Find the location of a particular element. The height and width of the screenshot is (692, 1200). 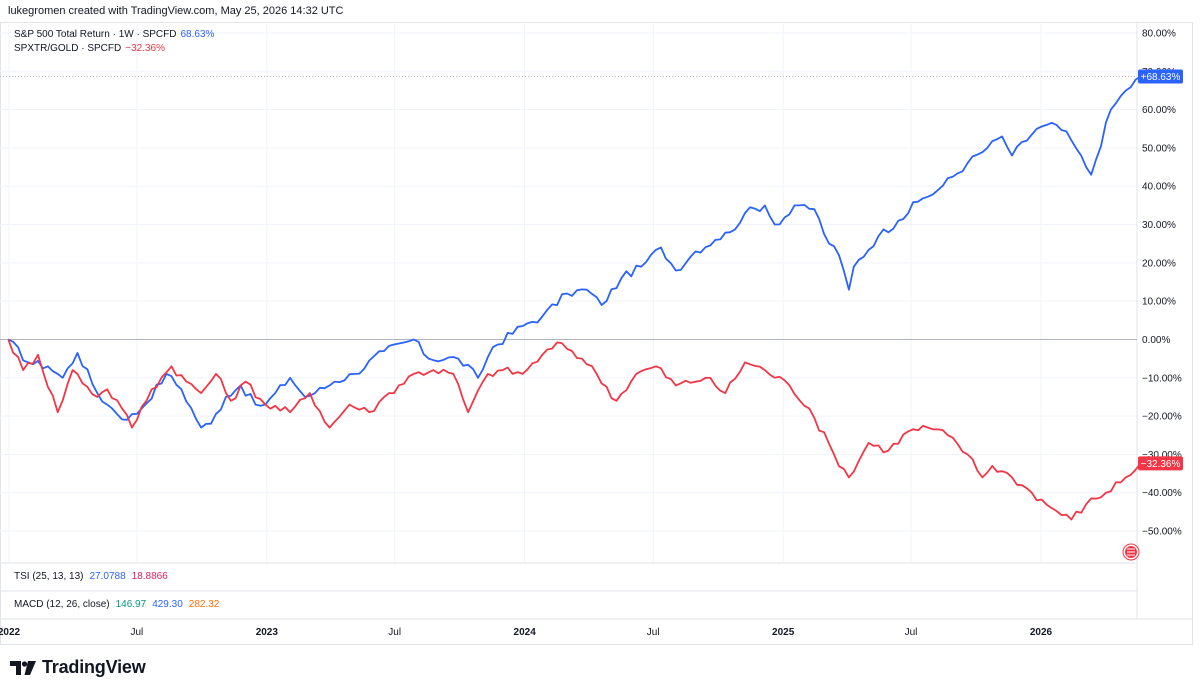

x-tick-label: 2023 is located at coordinates (267, 632).